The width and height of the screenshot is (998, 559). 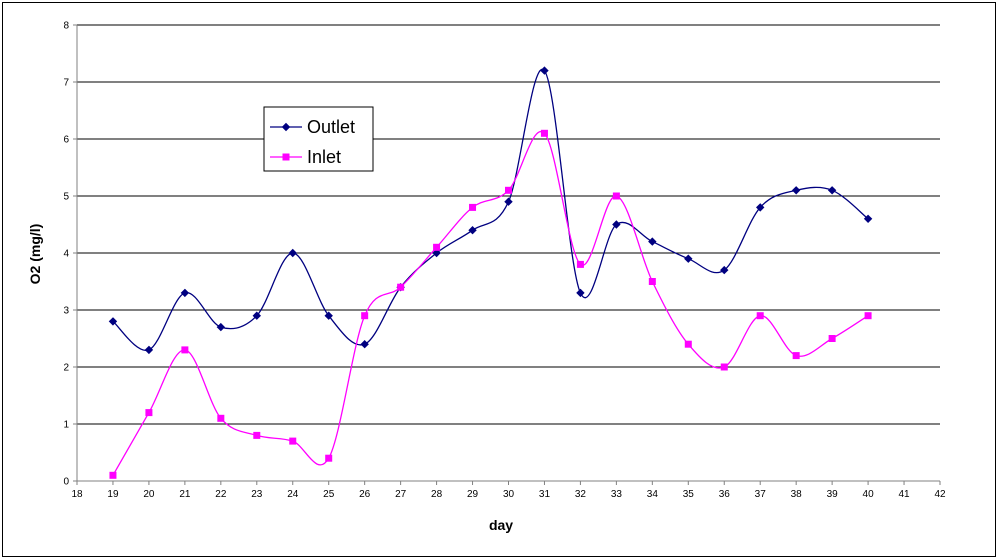 I want to click on x-tick-label: 38, so click(x=797, y=494).